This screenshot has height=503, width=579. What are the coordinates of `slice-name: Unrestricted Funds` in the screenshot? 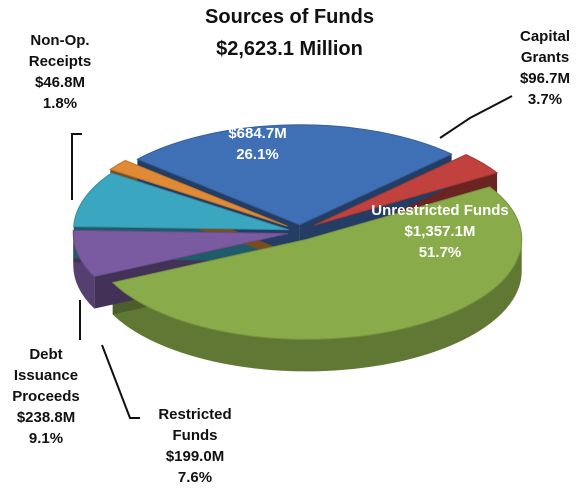 It's located at (440, 210).